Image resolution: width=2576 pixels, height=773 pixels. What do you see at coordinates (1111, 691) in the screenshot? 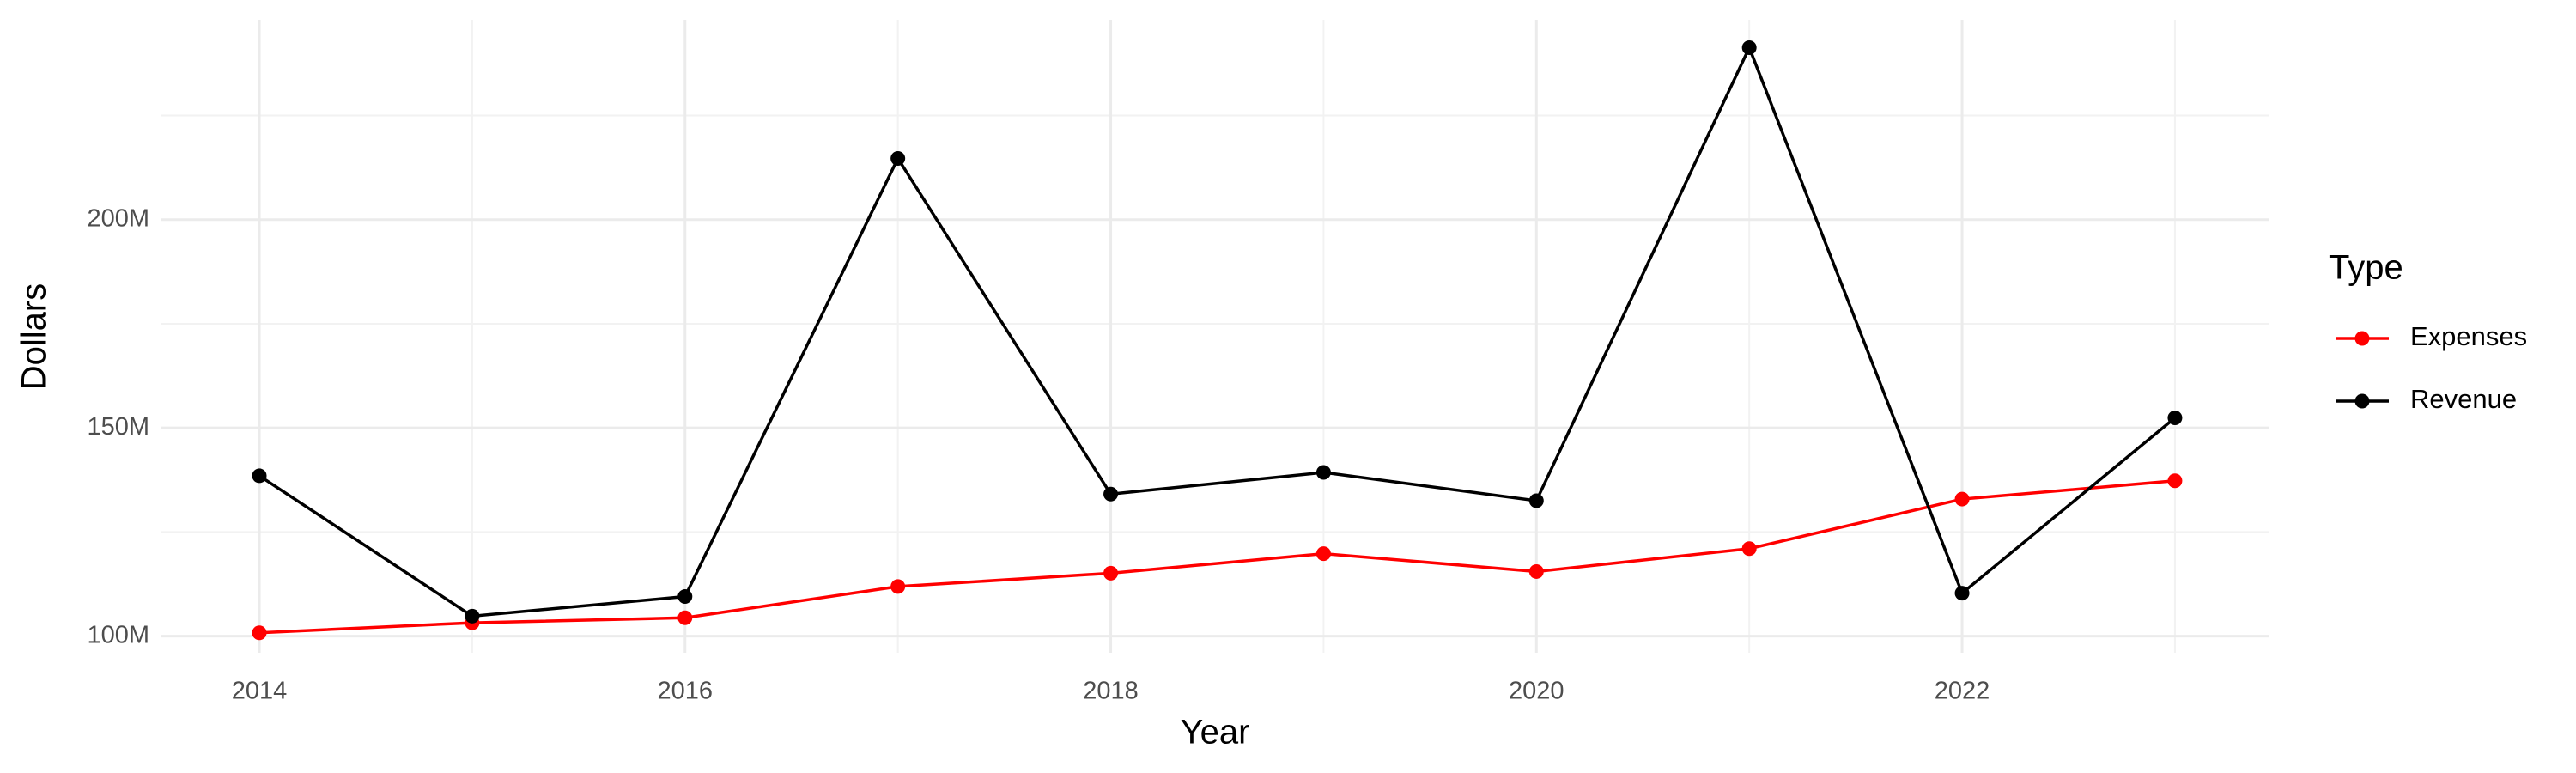
I see `x-tick-label: 2018` at bounding box center [1111, 691].